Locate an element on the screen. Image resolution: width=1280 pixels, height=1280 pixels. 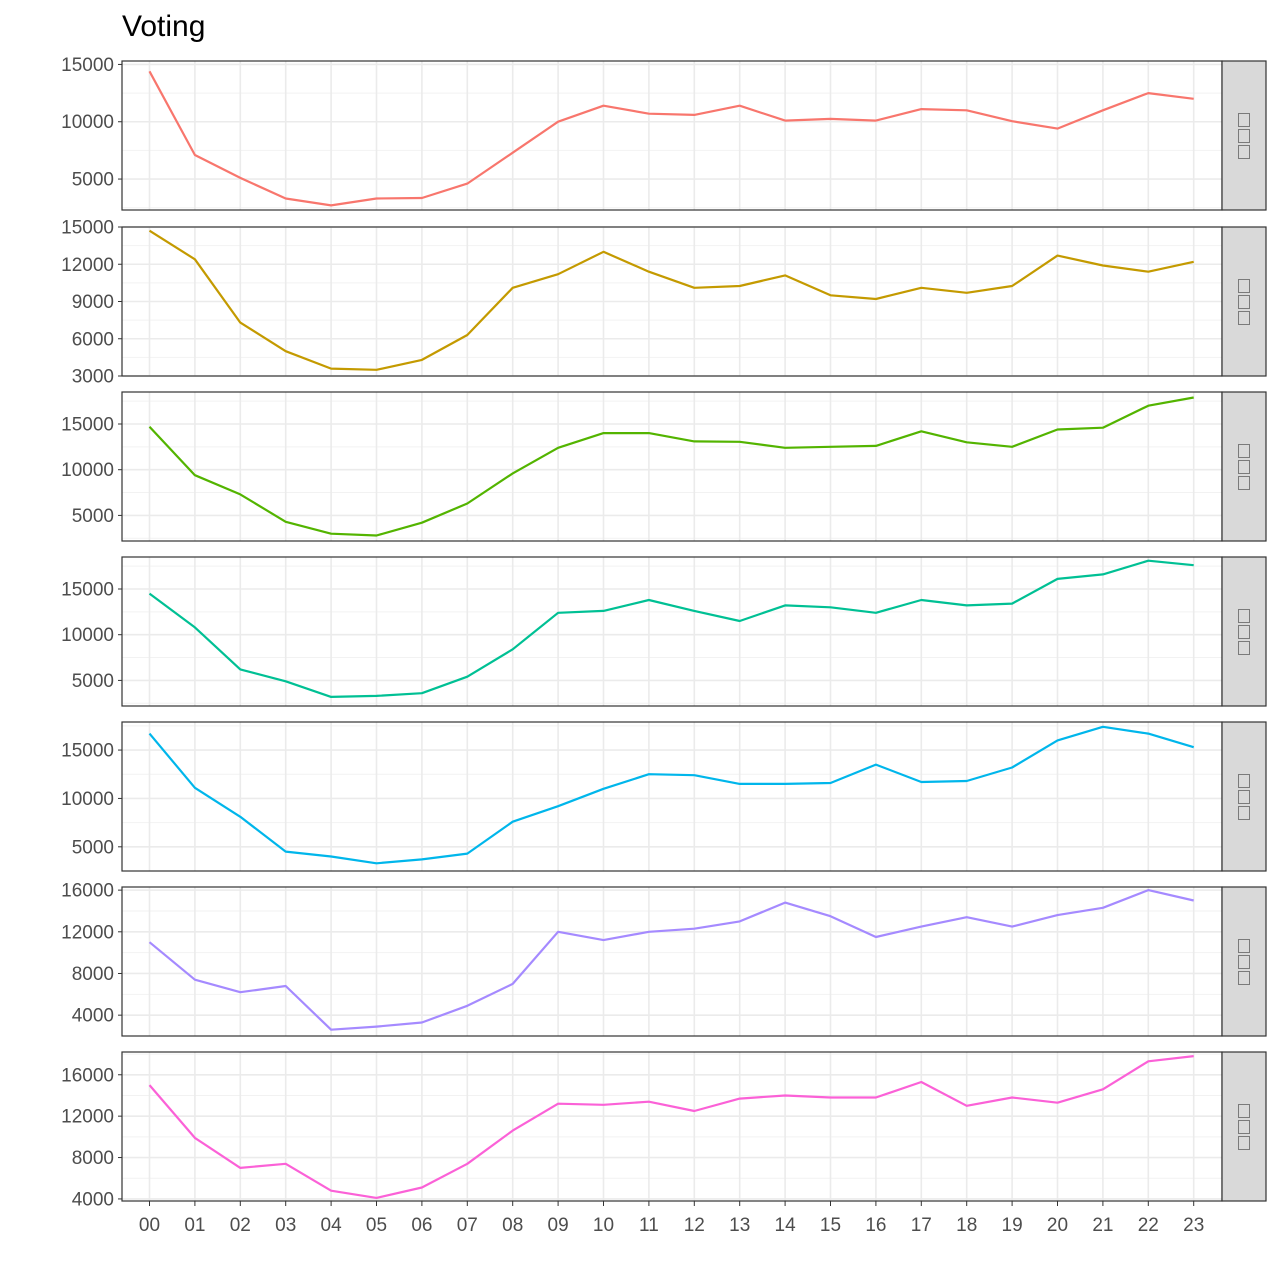
x-tick-label: 09 is located at coordinates (558, 1225).